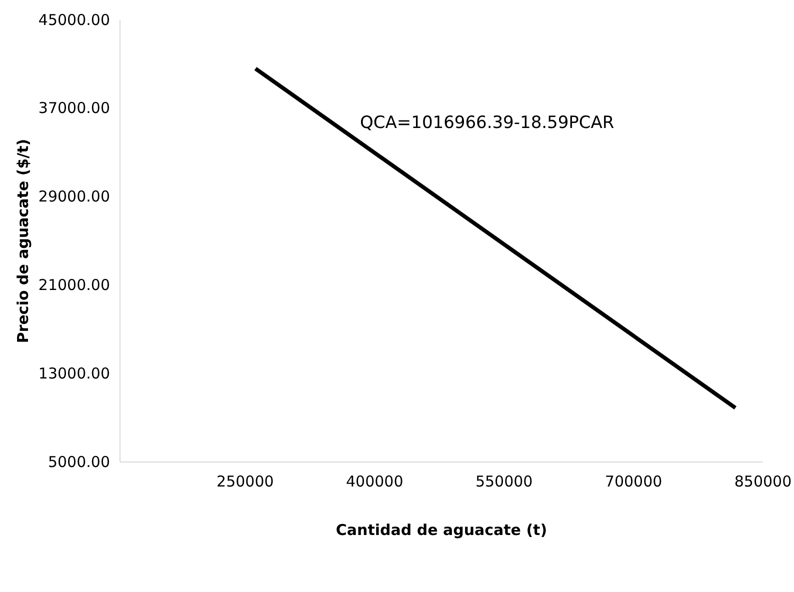 This screenshot has width=794, height=592. I want to click on x-tick-label: 850000, so click(763, 481).